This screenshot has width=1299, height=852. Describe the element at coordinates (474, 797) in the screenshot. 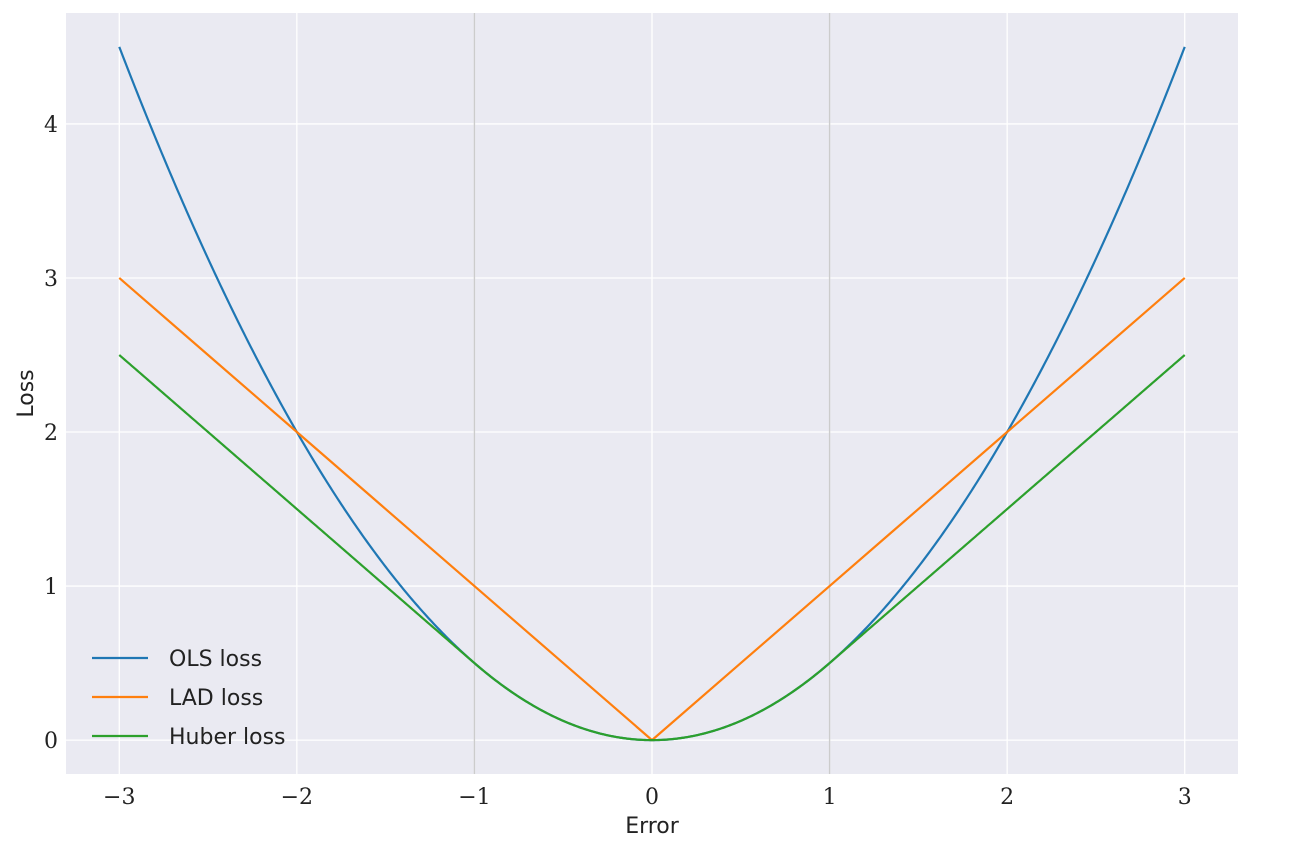

I see `x-tick-label: −1` at that location.